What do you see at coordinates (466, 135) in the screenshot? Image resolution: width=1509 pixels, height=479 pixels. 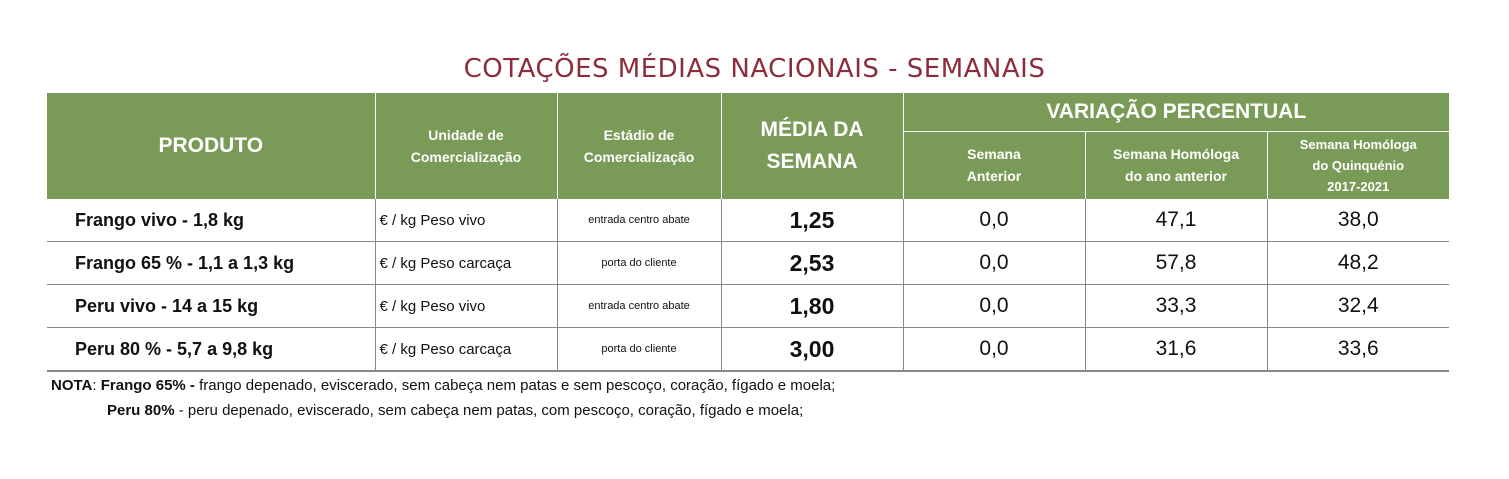 I see `header-unidade-line1: Unidade de` at bounding box center [466, 135].